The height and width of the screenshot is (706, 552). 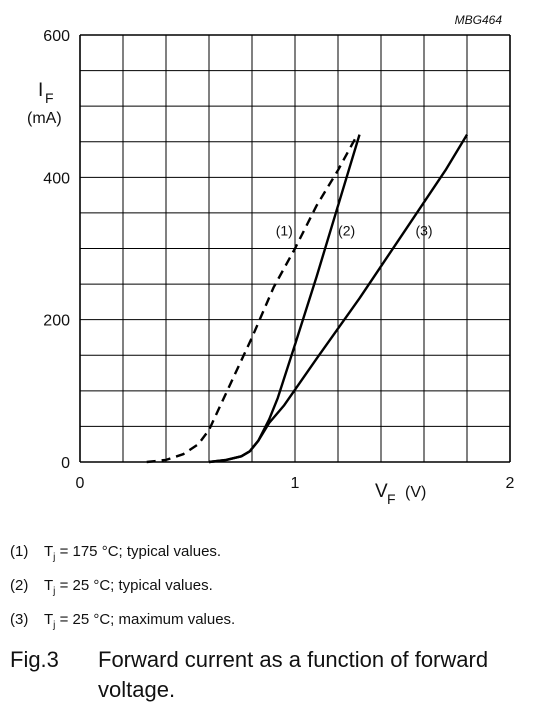 I want to click on y-tick-label: 600, so click(x=56, y=36).